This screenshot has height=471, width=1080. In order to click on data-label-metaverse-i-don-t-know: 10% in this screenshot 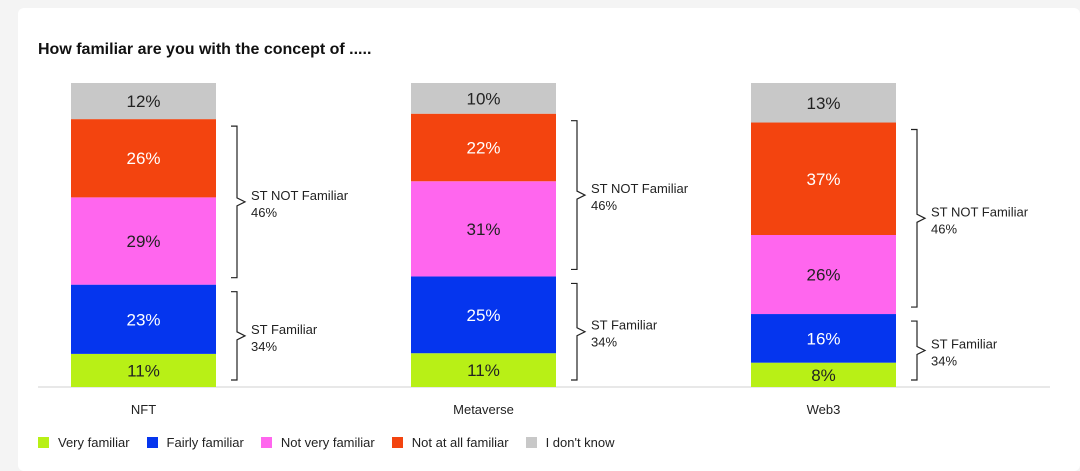, I will do `click(483, 98)`.